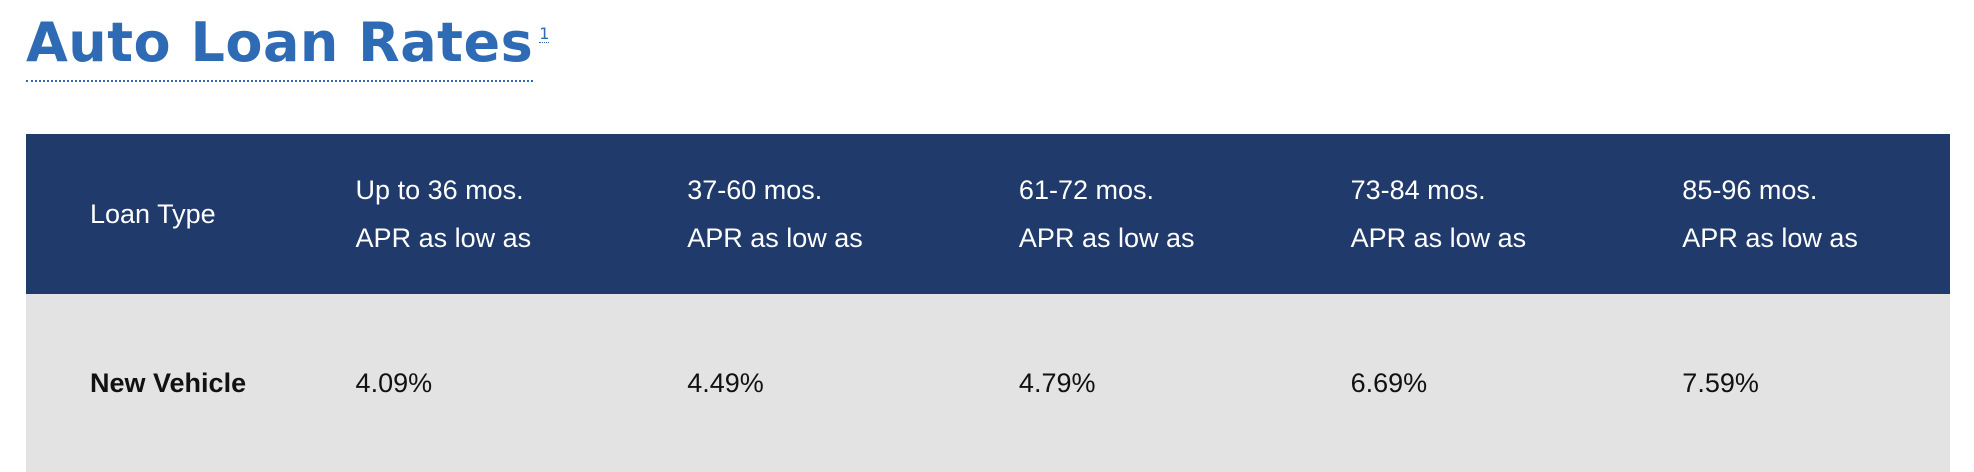 This screenshot has width=1974, height=472. Describe the element at coordinates (1086, 190) in the screenshot. I see `column-header-term-label: 61-72 mos.` at that location.